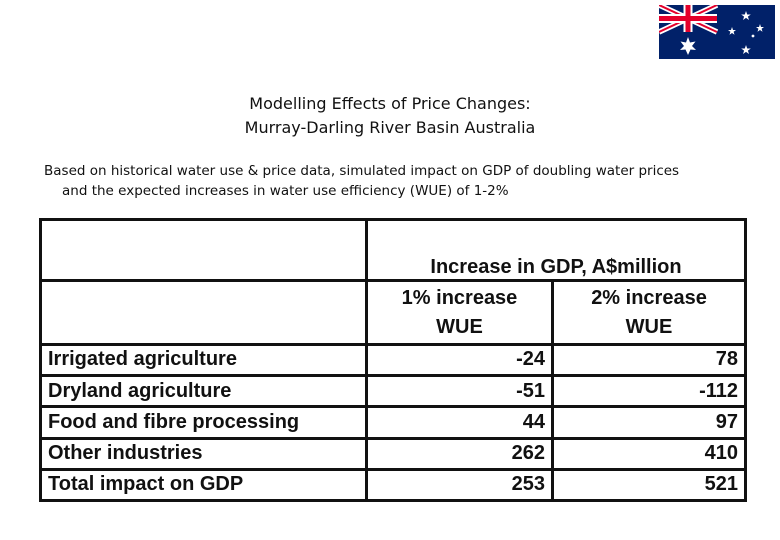 The height and width of the screenshot is (540, 780). I want to click on cell-2pct: 78, so click(649, 360).